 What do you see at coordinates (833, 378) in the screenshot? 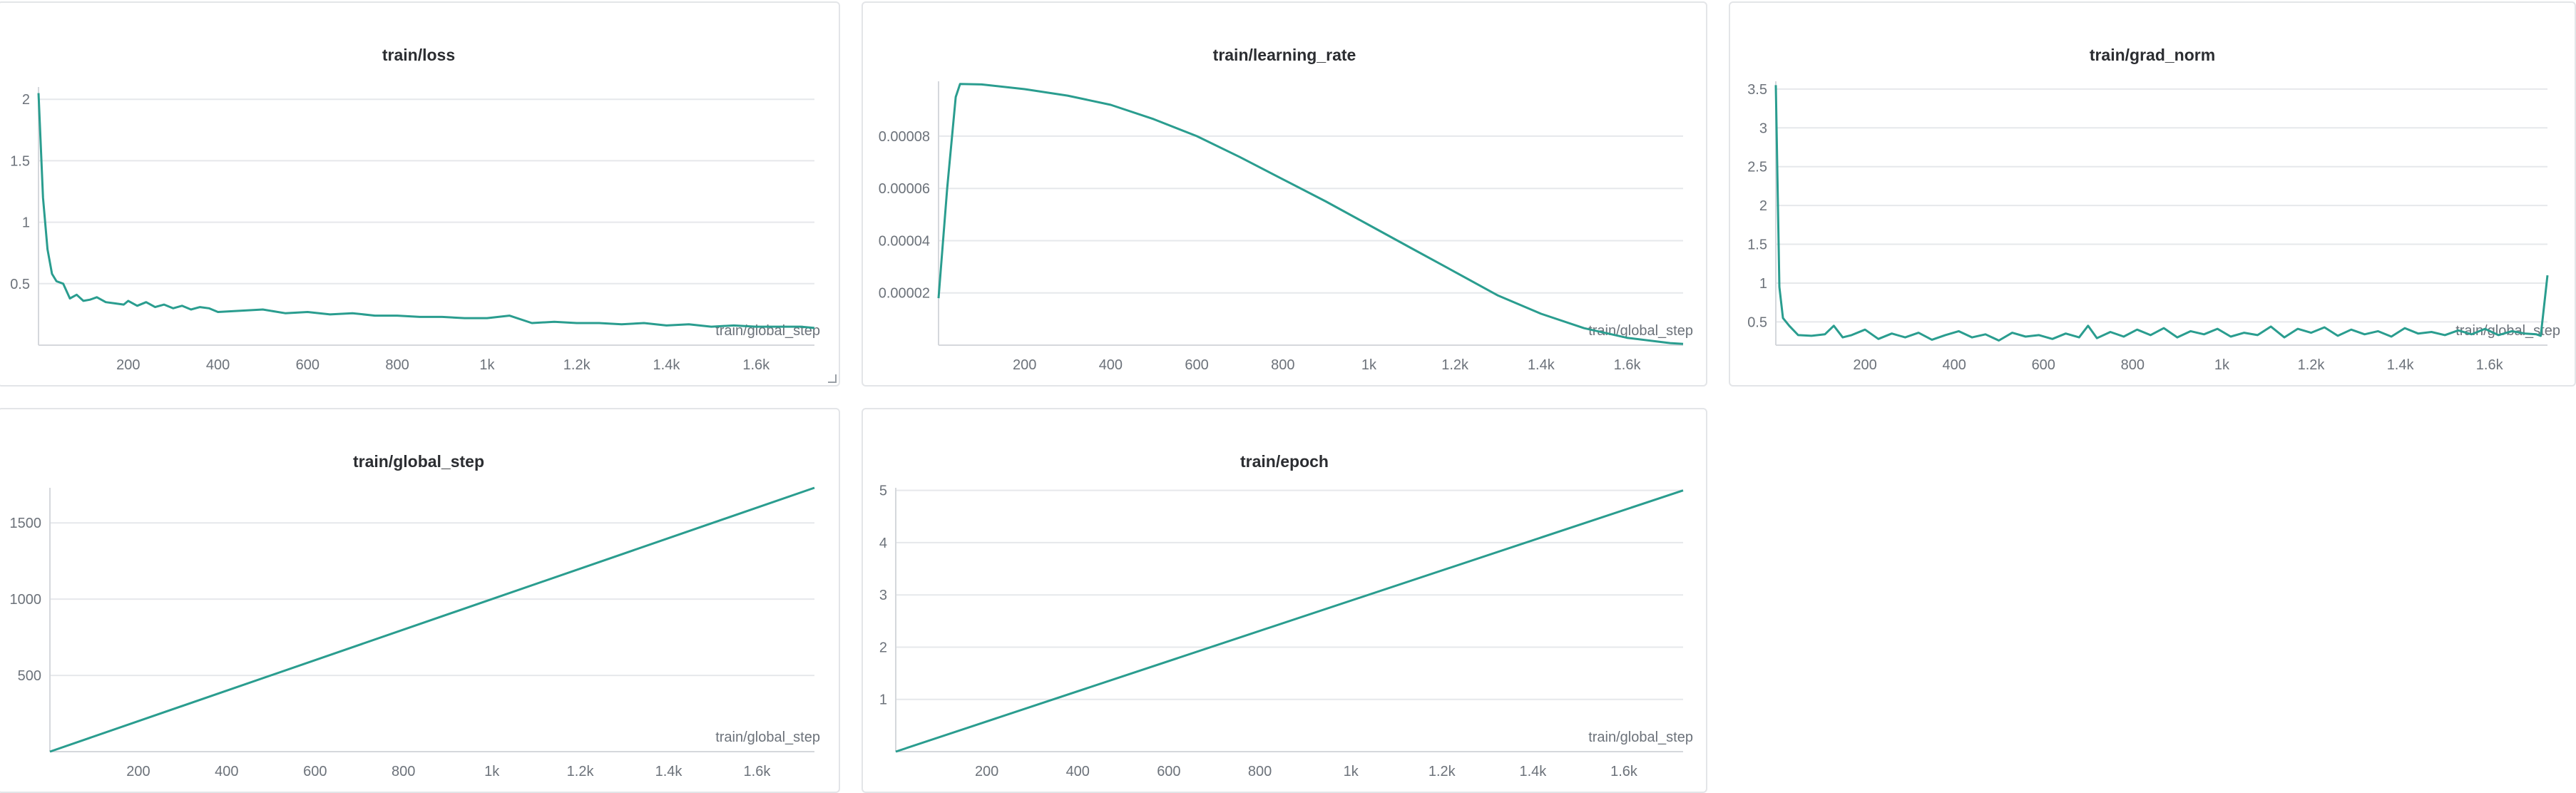
I see `resize-handle-icon` at bounding box center [833, 378].